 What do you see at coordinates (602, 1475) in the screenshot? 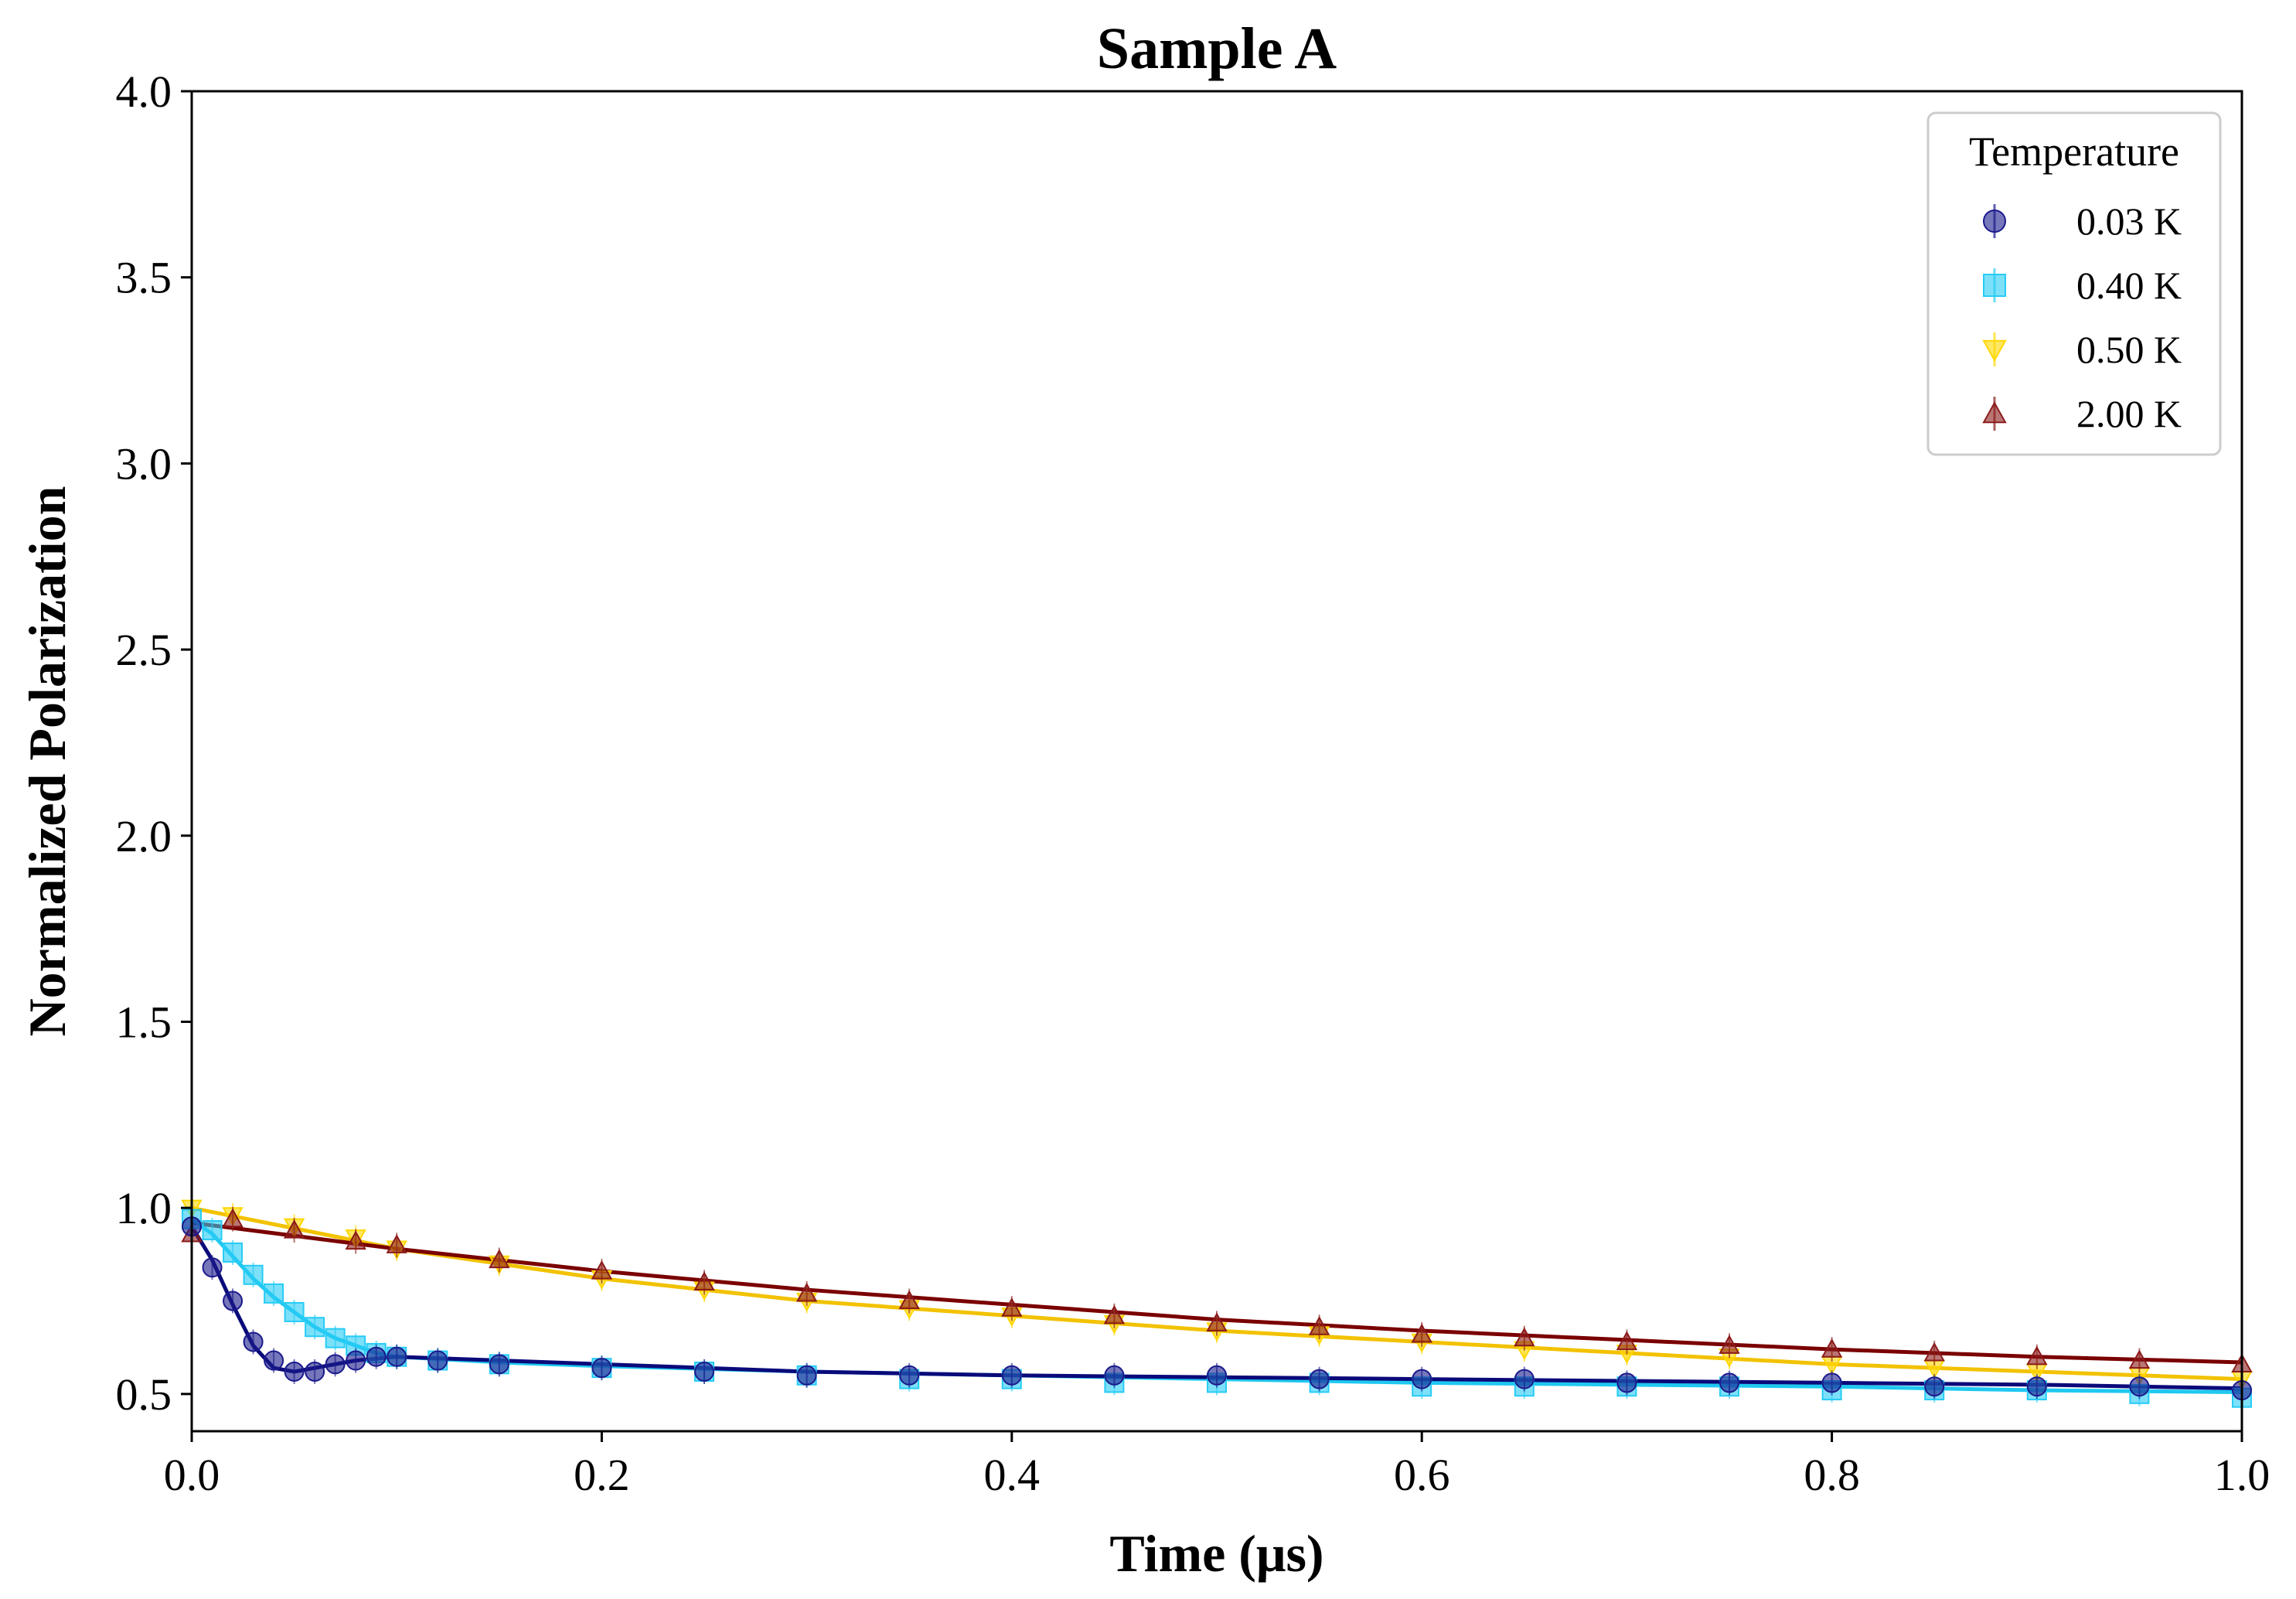
I see `x-tick-label: 0.2` at bounding box center [602, 1475].